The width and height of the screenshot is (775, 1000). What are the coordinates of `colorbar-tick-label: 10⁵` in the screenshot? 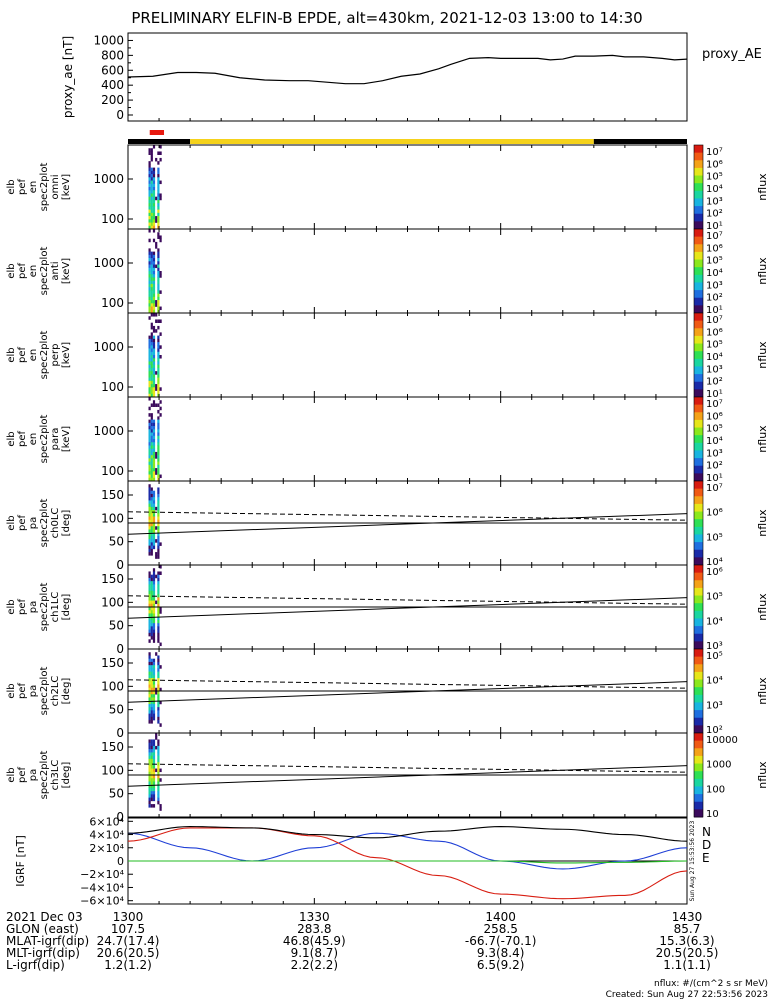 It's located at (714, 656).